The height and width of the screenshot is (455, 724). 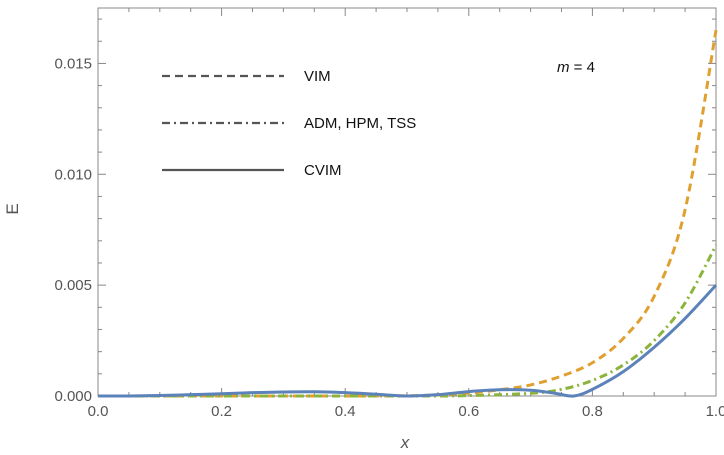 I want to click on x-axis-title: x, so click(x=405, y=442).